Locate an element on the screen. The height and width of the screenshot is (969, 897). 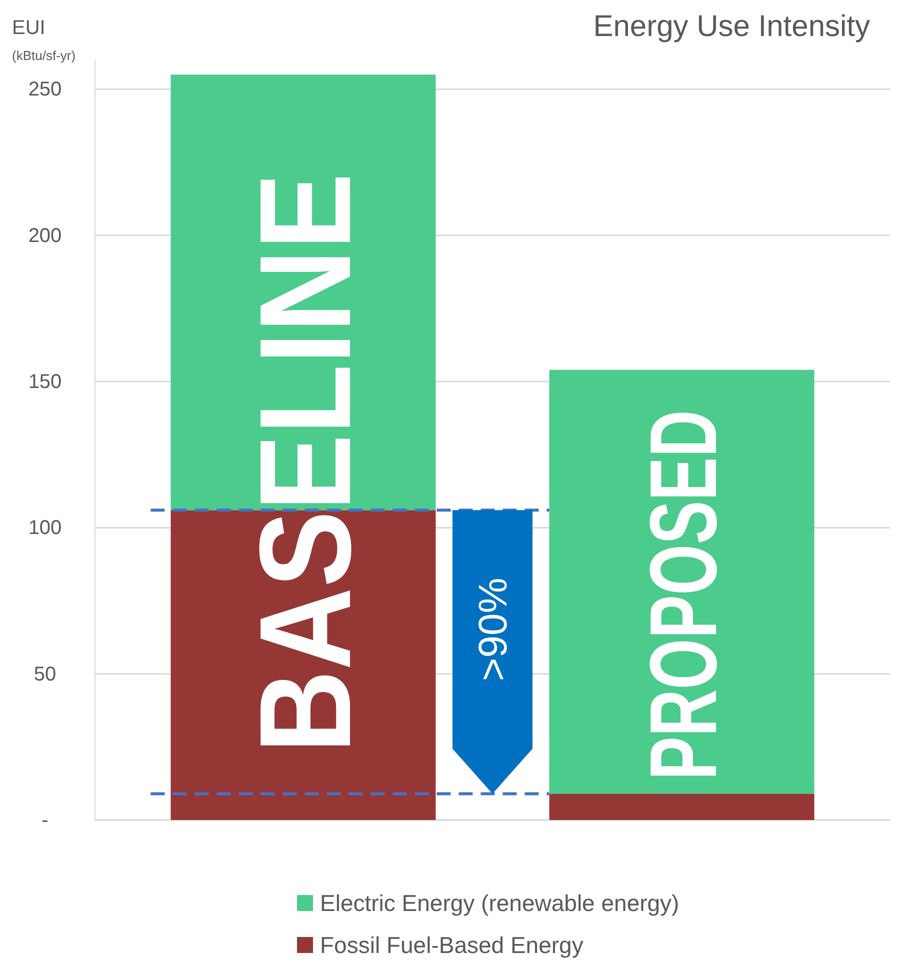
y-tick-label: 150 is located at coordinates (45, 381).